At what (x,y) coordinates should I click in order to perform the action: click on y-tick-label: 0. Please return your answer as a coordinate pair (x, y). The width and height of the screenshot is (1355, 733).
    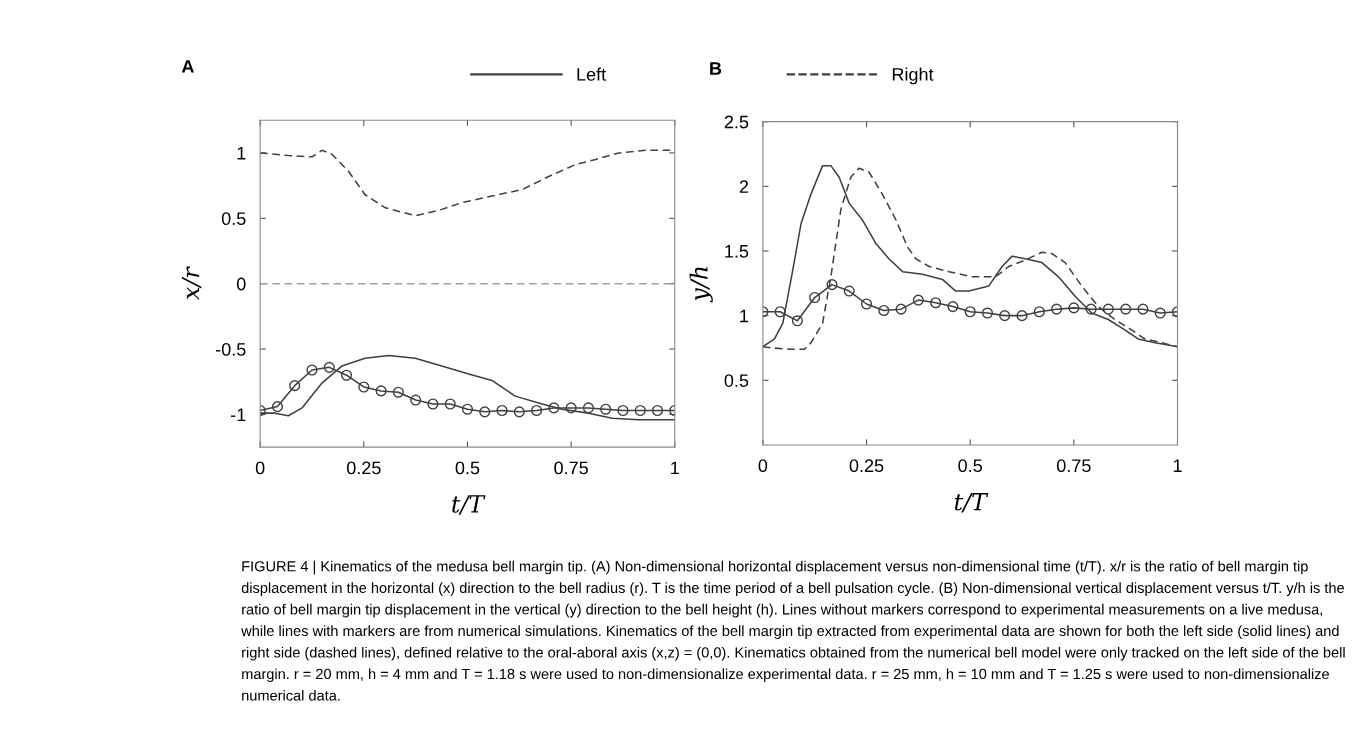
    Looking at the image, I should click on (241, 284).